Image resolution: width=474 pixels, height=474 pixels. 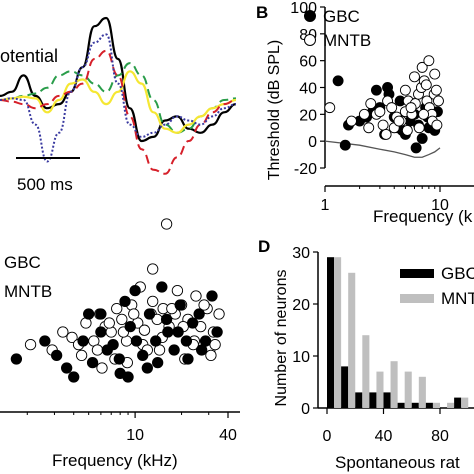 What do you see at coordinates (45, 184) in the screenshot?
I see `panel-a-scalebar-label: 500 ms` at bounding box center [45, 184].